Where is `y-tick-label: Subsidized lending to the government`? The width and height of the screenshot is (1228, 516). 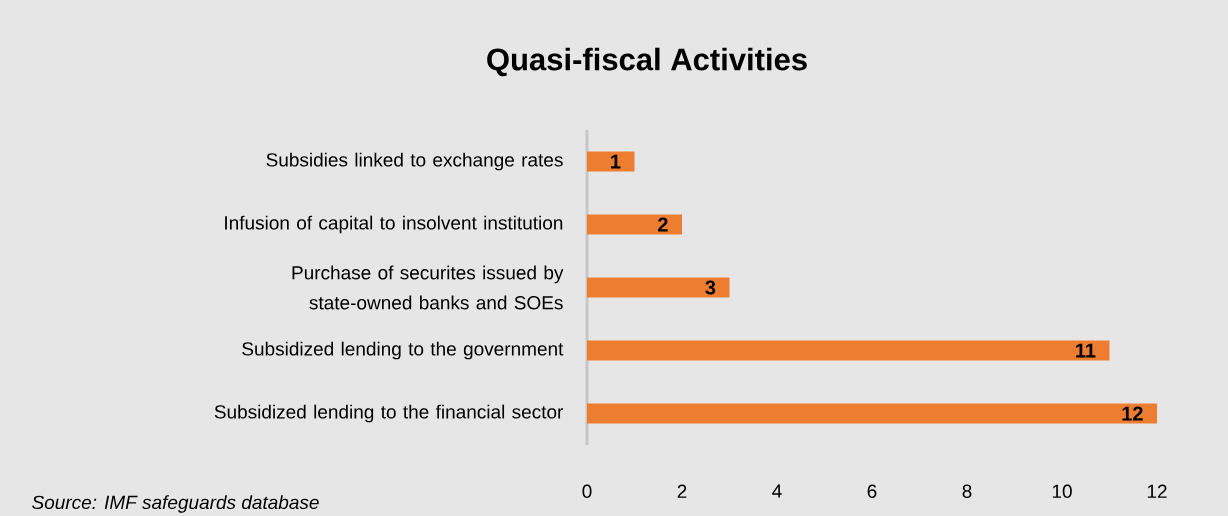 y-tick-label: Subsidized lending to the government is located at coordinates (403, 350).